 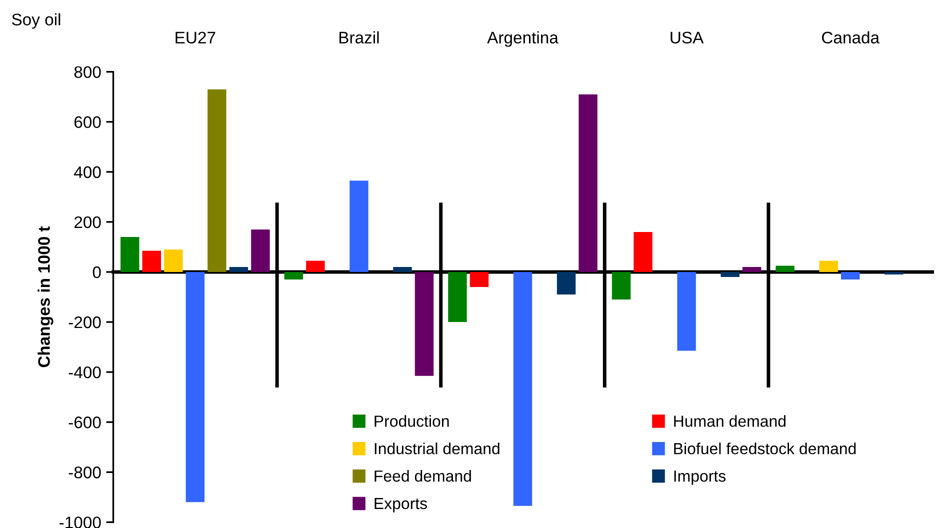 What do you see at coordinates (36, 21) in the screenshot?
I see `chart-title: Soy oil` at bounding box center [36, 21].